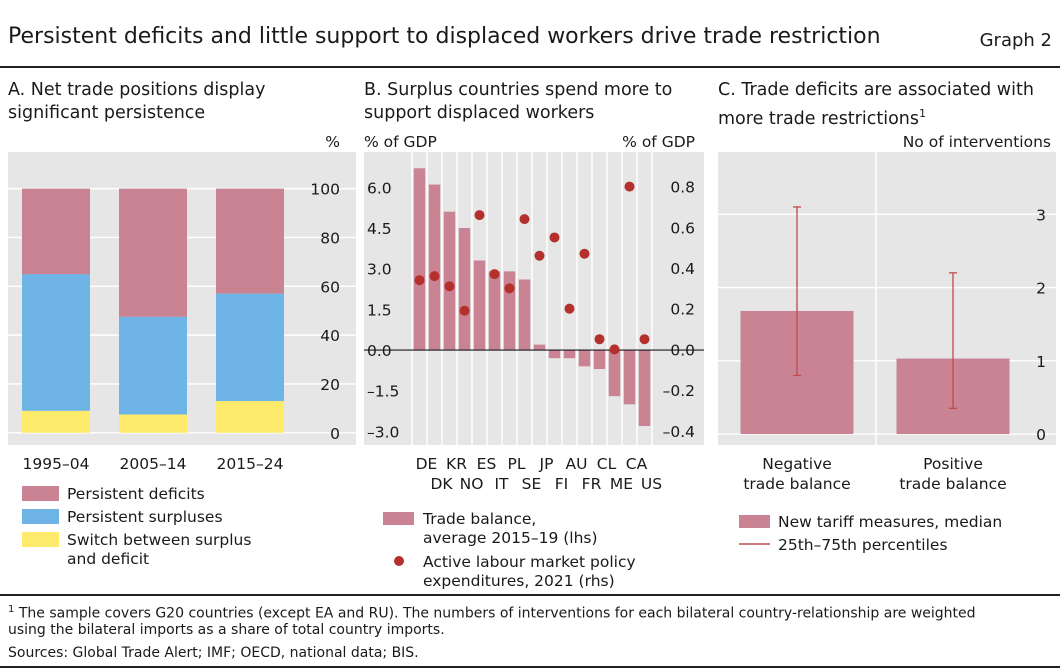  I want to click on panel-a-ytick-label: 60, so click(330, 287).